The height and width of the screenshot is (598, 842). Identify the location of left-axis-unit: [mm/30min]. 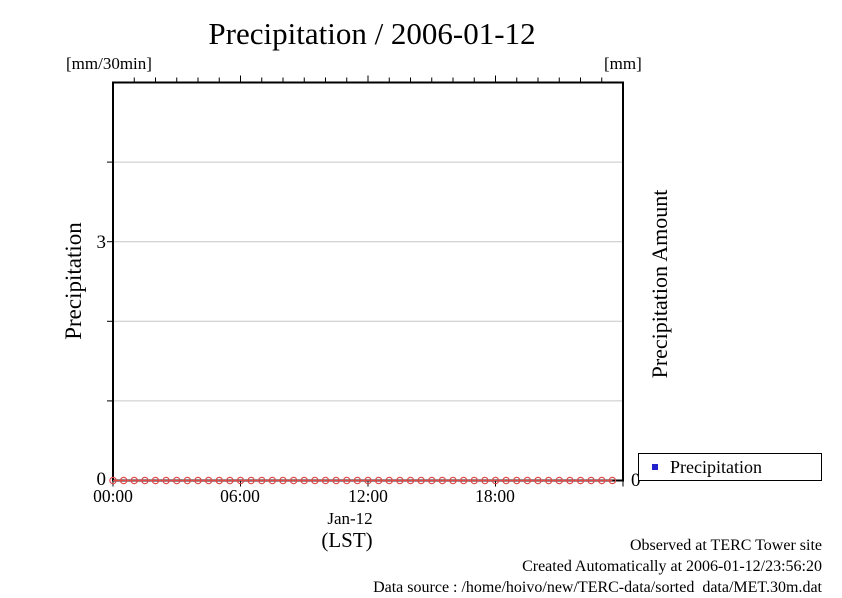
(109, 63).